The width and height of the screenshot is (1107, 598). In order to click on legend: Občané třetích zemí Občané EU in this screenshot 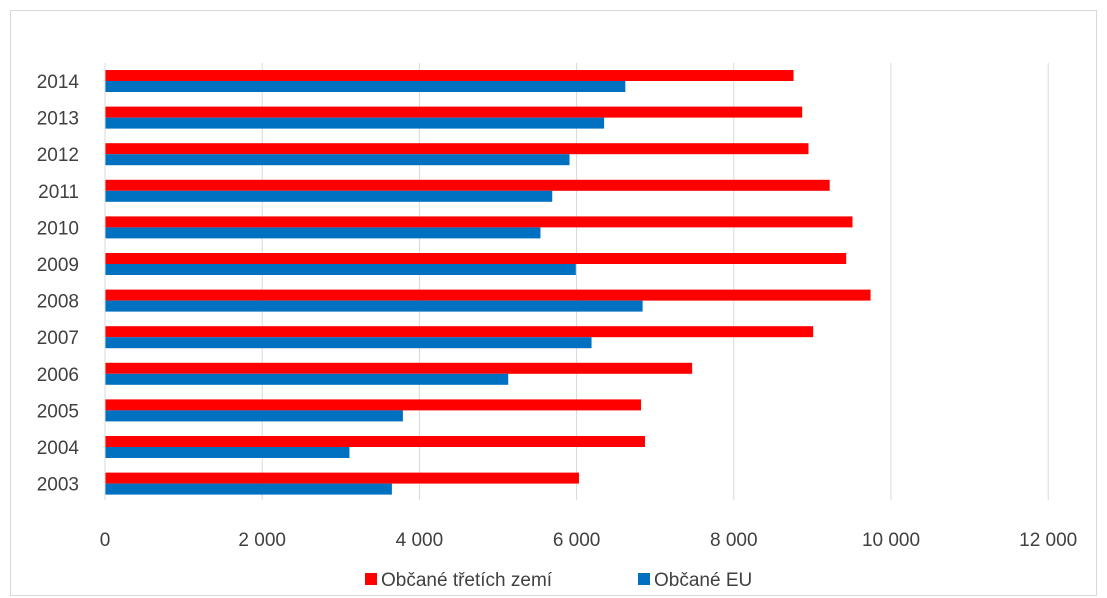, I will do `click(558, 580)`.